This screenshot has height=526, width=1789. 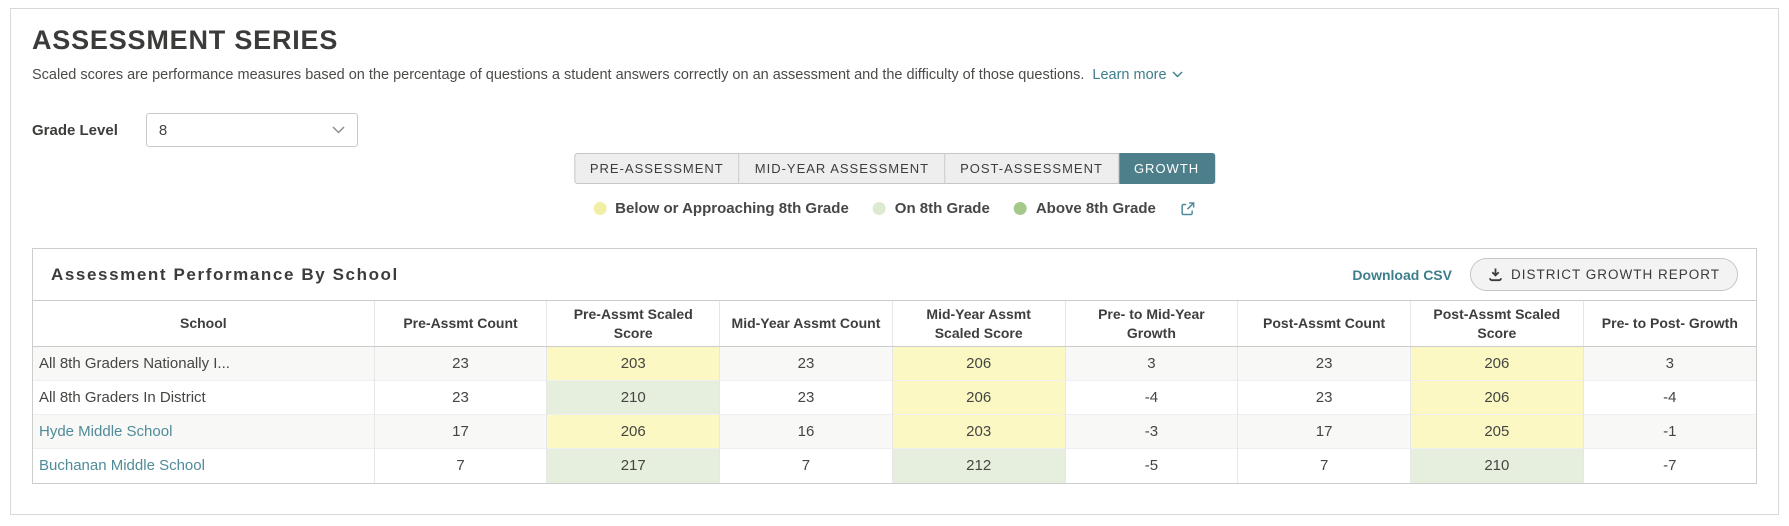 I want to click on table-row: Hyde Middle School 17 206 16 203 -3 17 205 -1, so click(x=894, y=431).